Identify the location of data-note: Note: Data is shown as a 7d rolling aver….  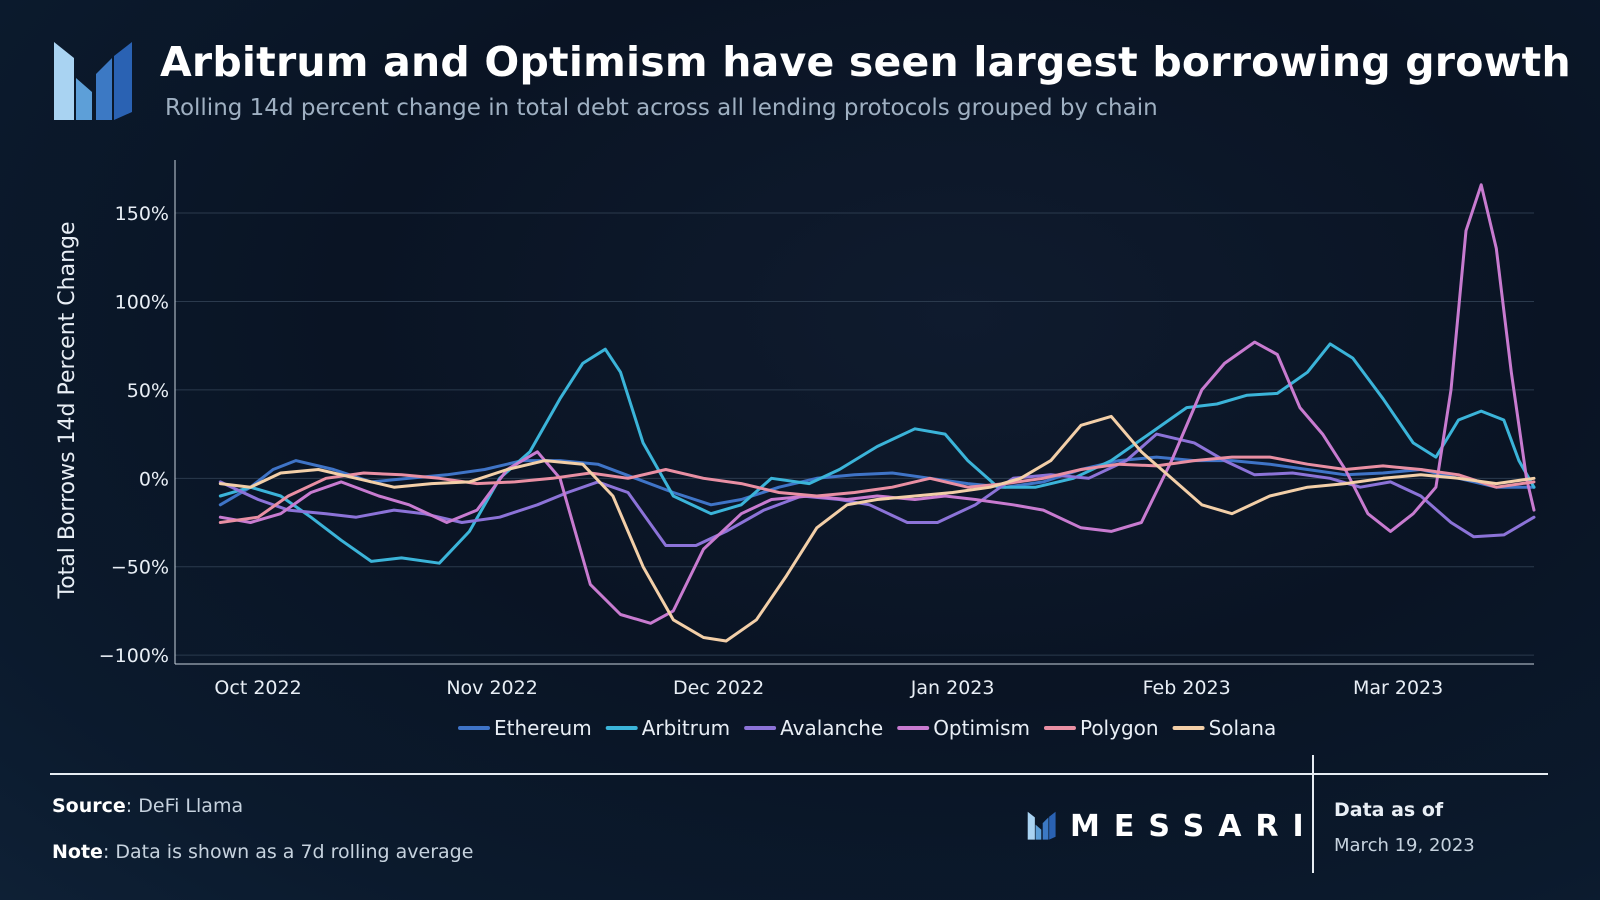
(263, 852).